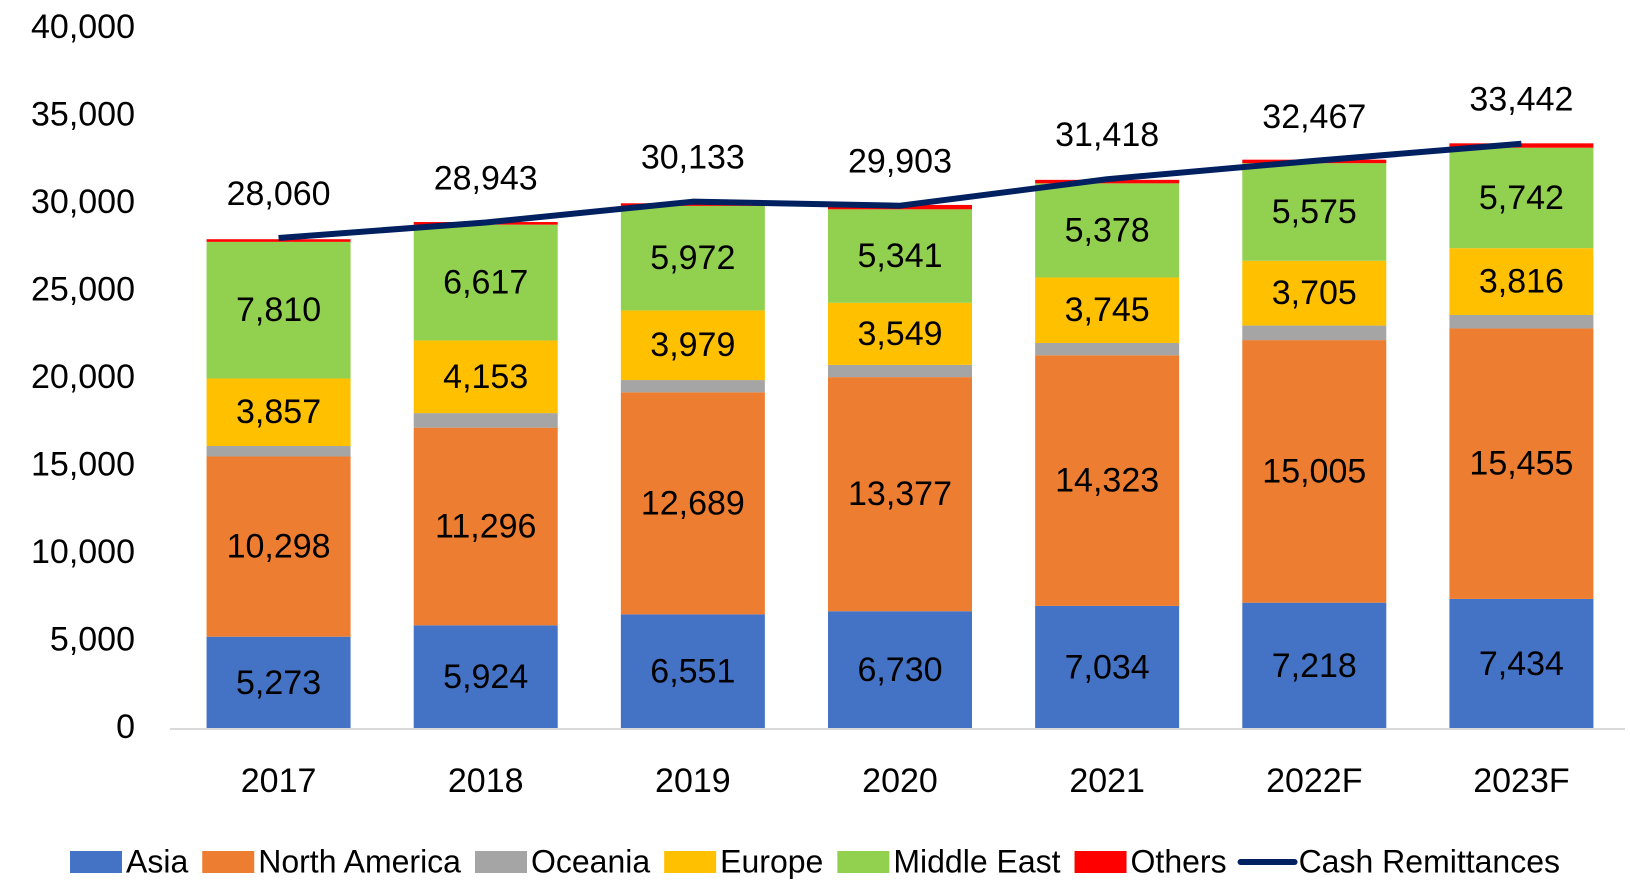  What do you see at coordinates (900, 190) in the screenshot?
I see `line-series` at bounding box center [900, 190].